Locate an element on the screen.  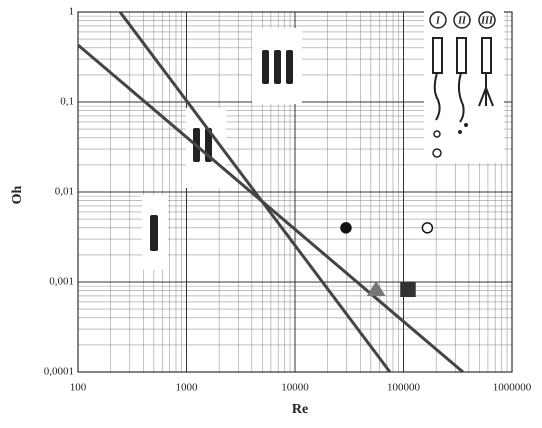
x-tick-label: 100 is located at coordinates (78, 388).